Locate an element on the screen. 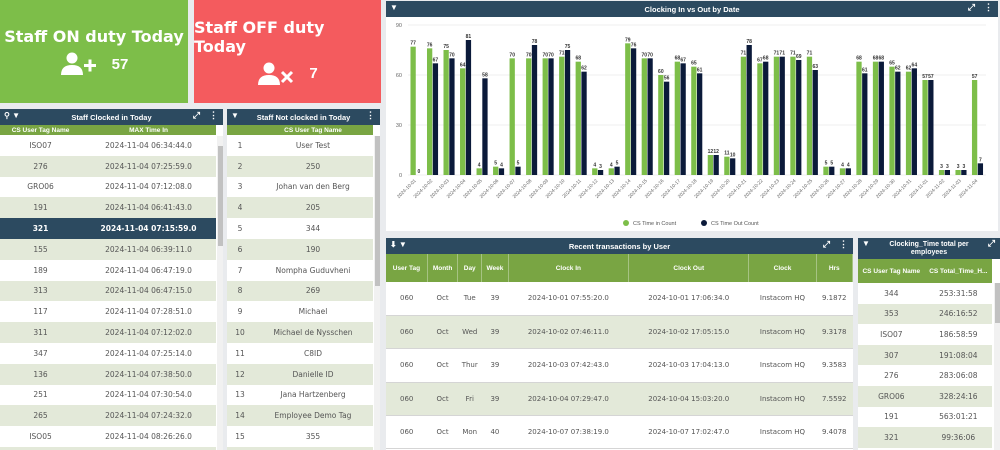  table-row: 276 2024-11-04 07:25:59.0 is located at coordinates (108, 166).